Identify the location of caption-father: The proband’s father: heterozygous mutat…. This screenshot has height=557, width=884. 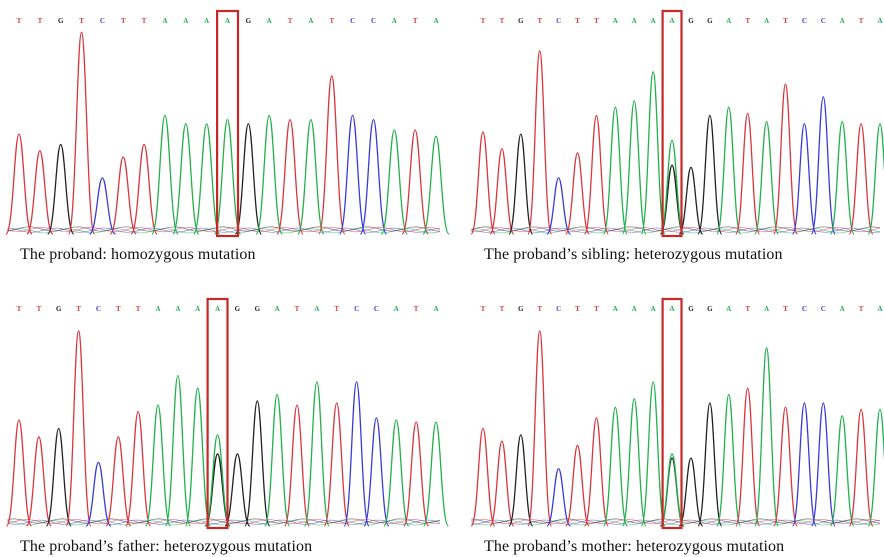
(166, 546).